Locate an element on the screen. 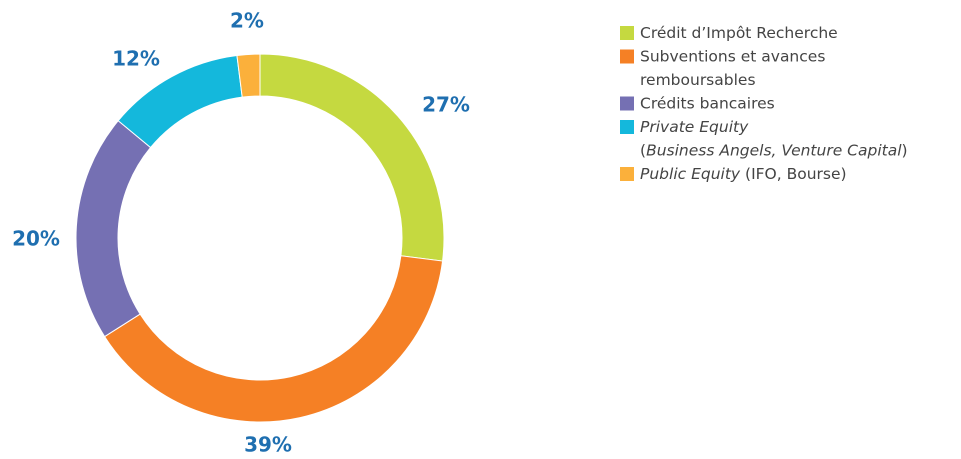 The height and width of the screenshot is (459, 961). legend-label: Private Equity is located at coordinates (694, 127).